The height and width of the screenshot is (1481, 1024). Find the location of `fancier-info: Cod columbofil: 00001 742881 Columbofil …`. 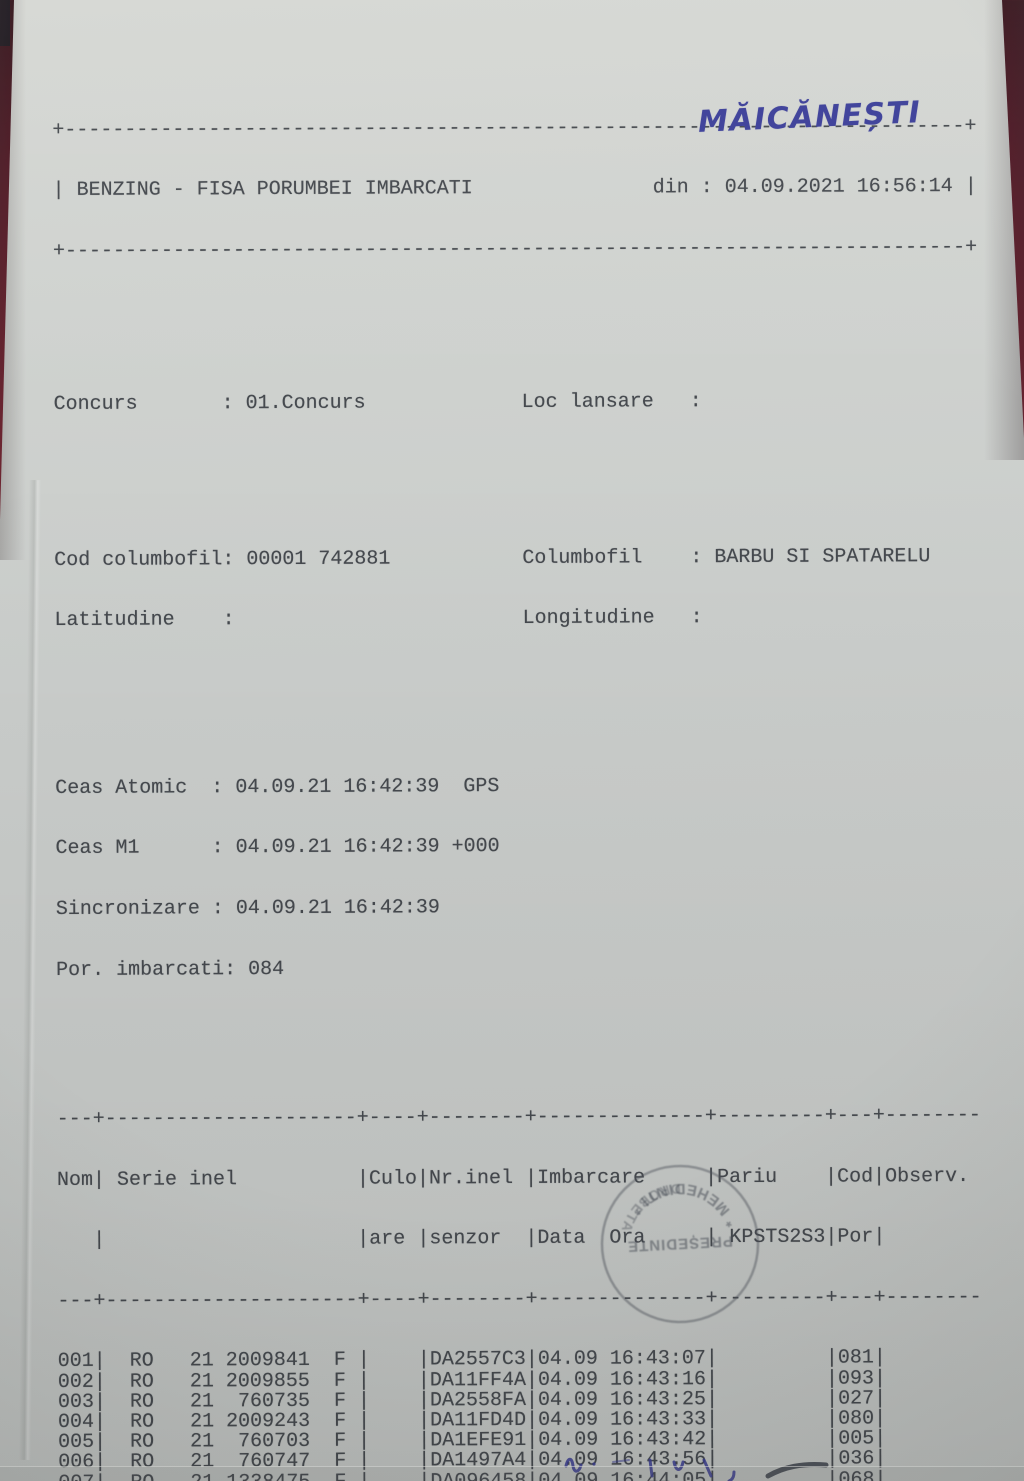

fancier-info: Cod columbofil: 00001 742881 Columbofil … is located at coordinates (516, 589).